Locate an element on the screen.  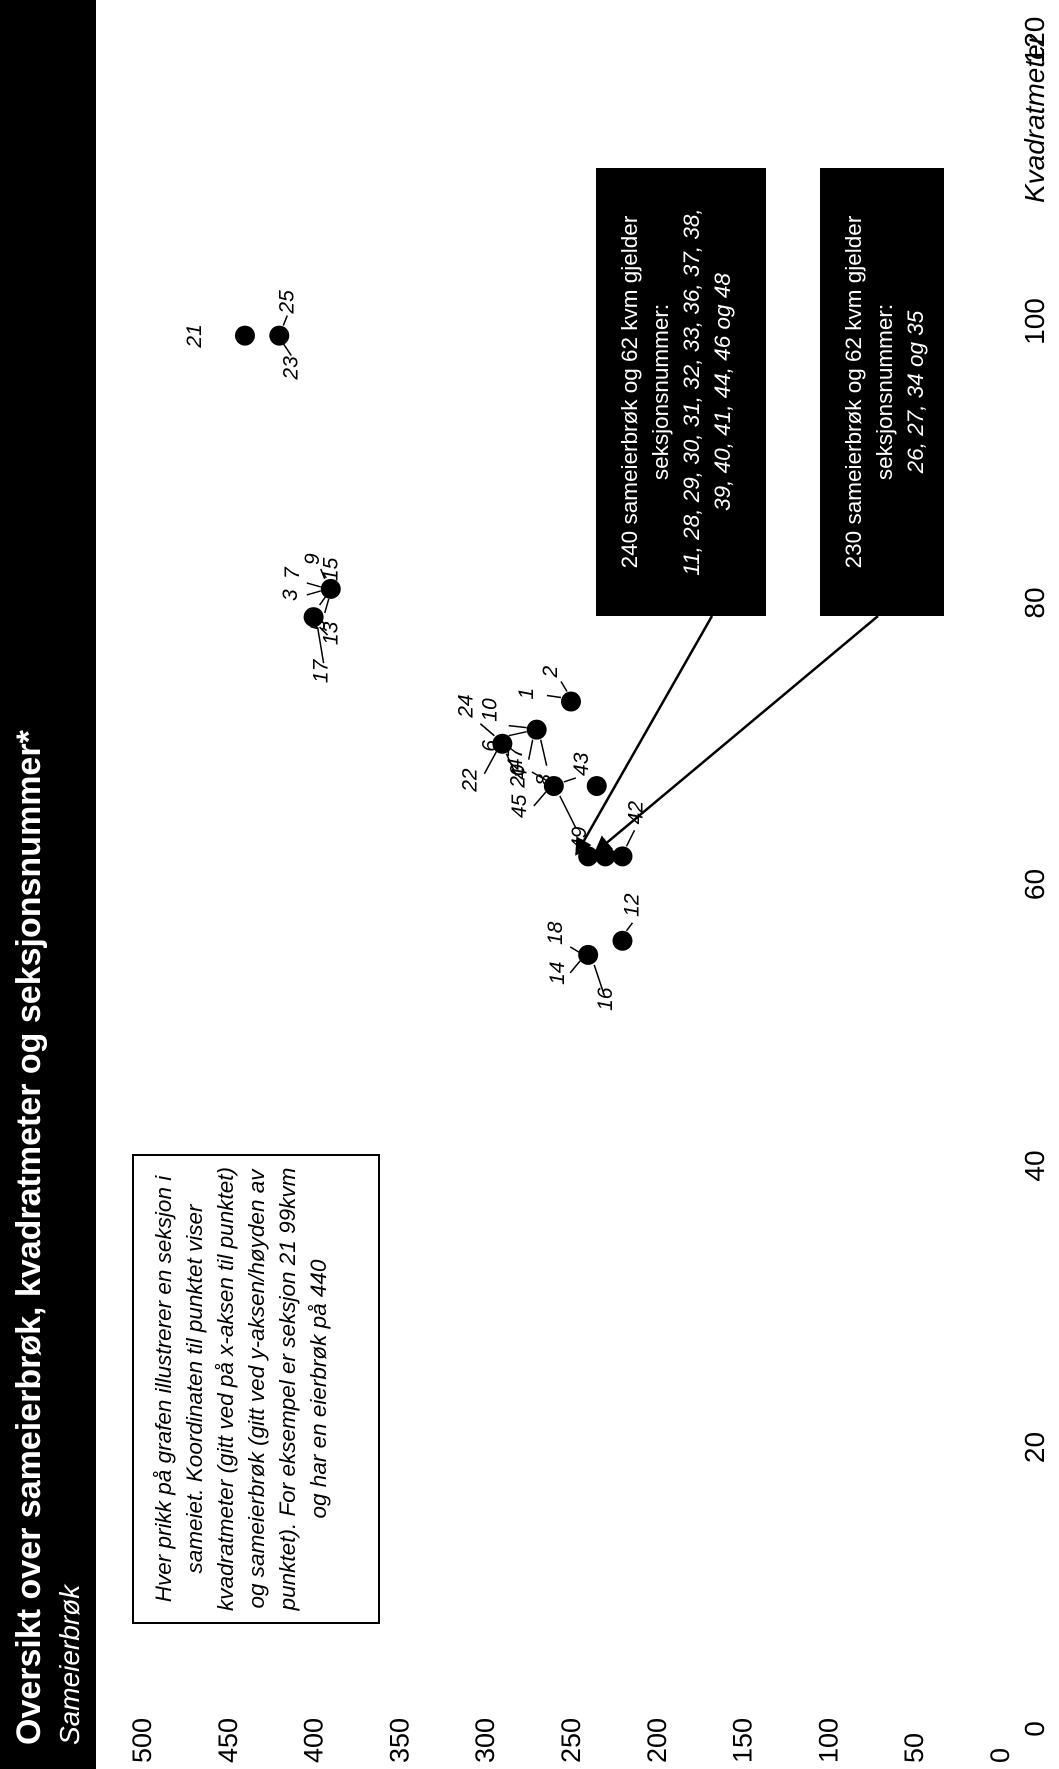
point-label: 14 is located at coordinates (557, 973).